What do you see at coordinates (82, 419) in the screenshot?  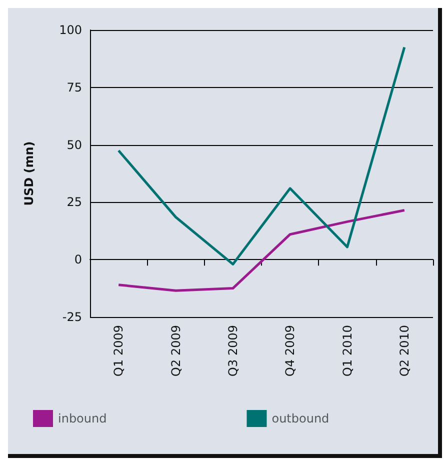 I see `legend-label: inbound` at bounding box center [82, 419].